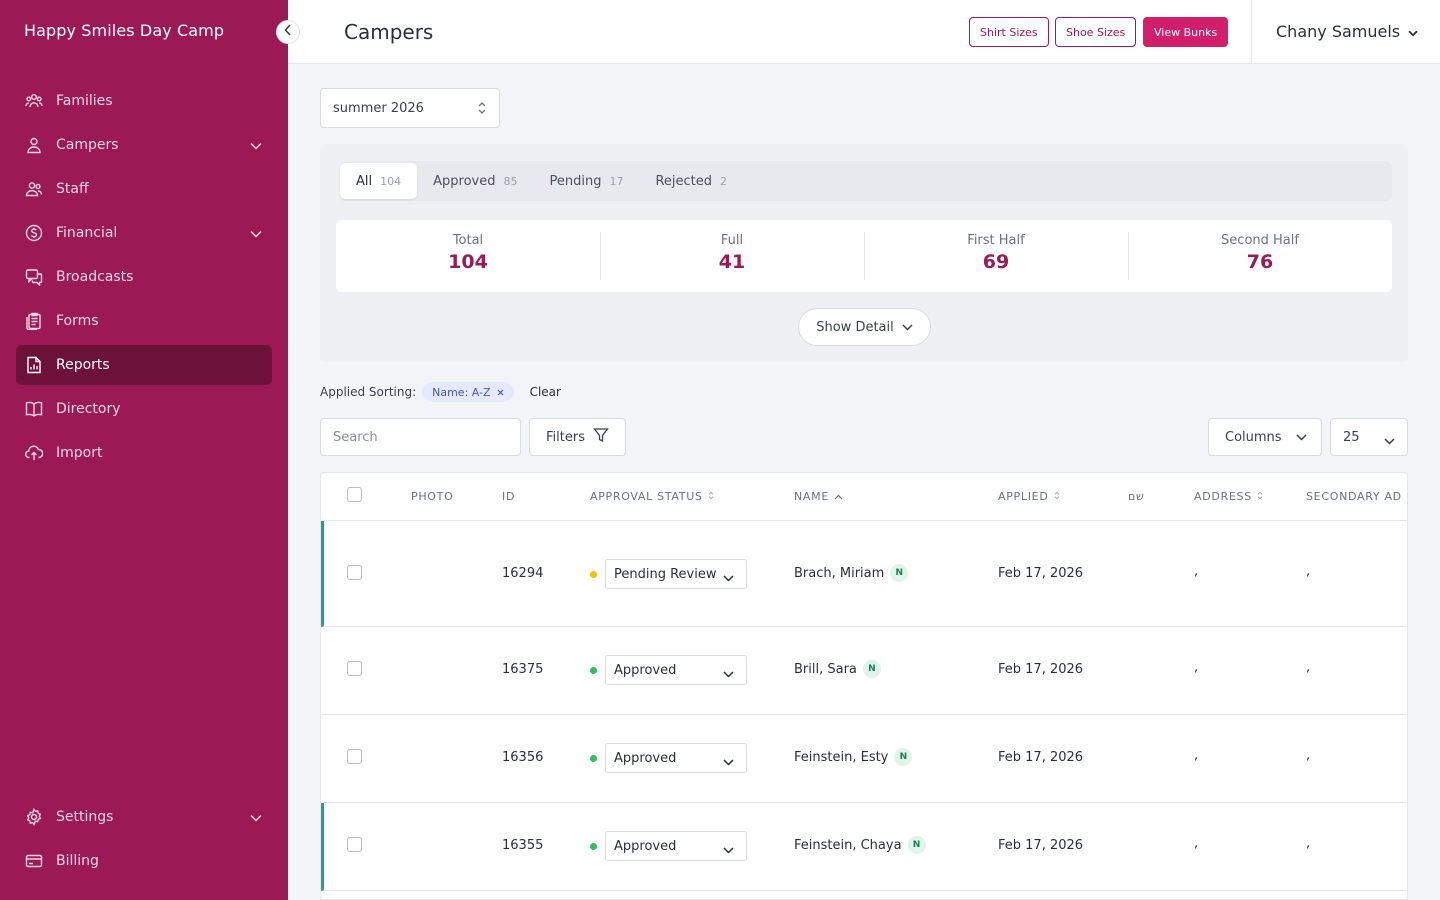  Describe the element at coordinates (144, 233) in the screenshot. I see `sidebar-item-financial: Financial` at that location.